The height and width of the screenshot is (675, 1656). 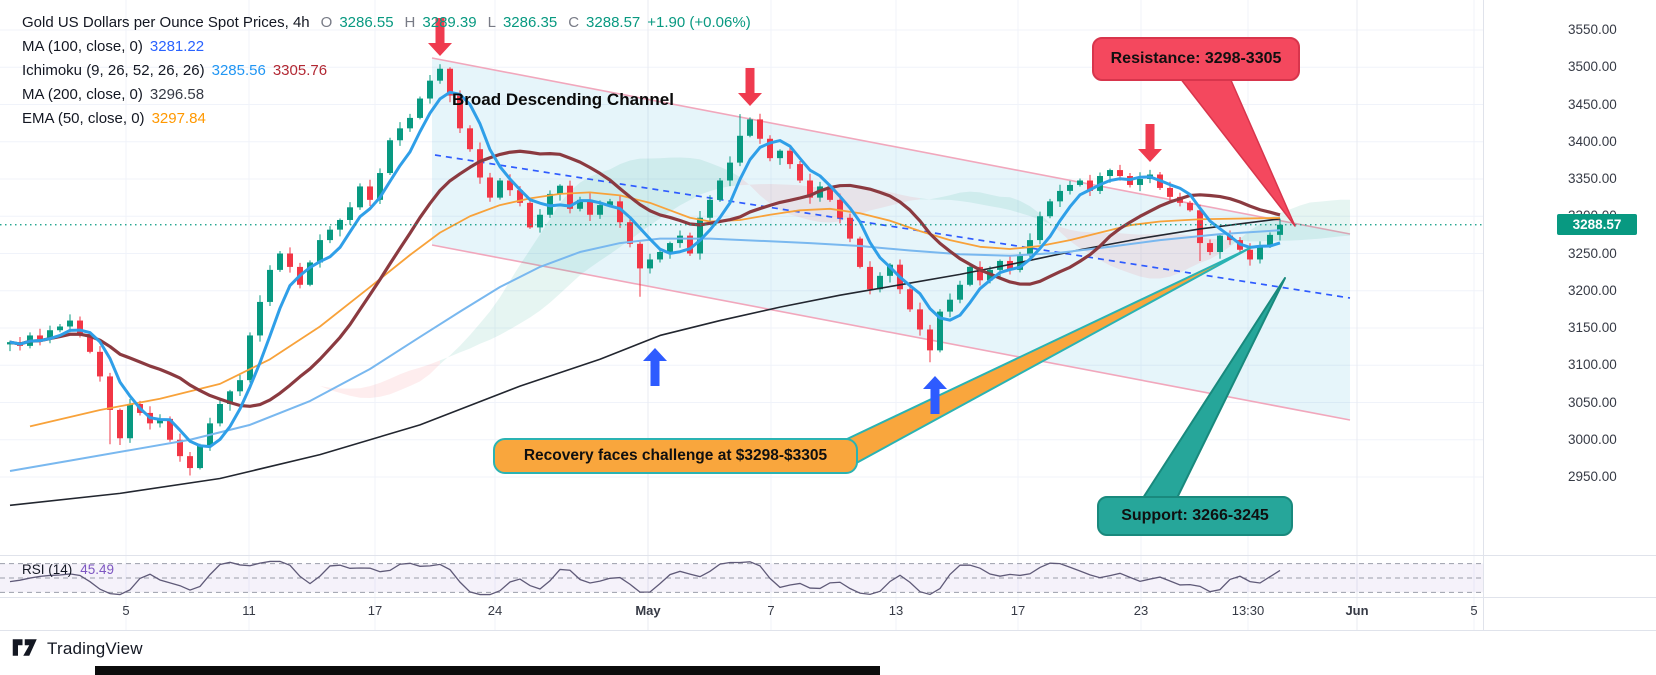 I want to click on date-tick-label: May, so click(x=648, y=610).